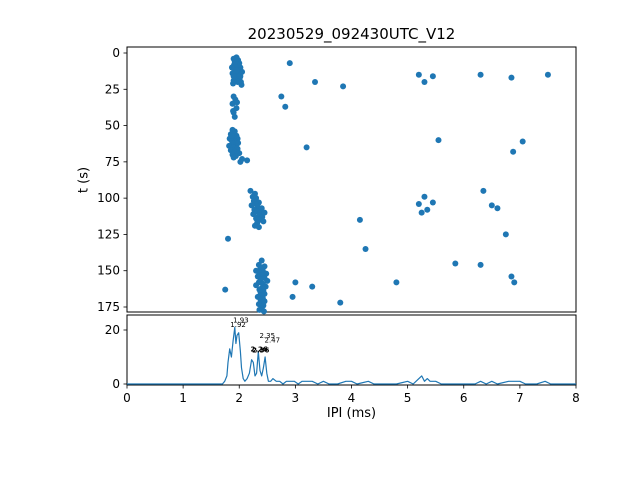 This screenshot has width=640, height=480. Describe the element at coordinates (267, 336) in the screenshot. I see `peak-annotation: 2.35` at that location.